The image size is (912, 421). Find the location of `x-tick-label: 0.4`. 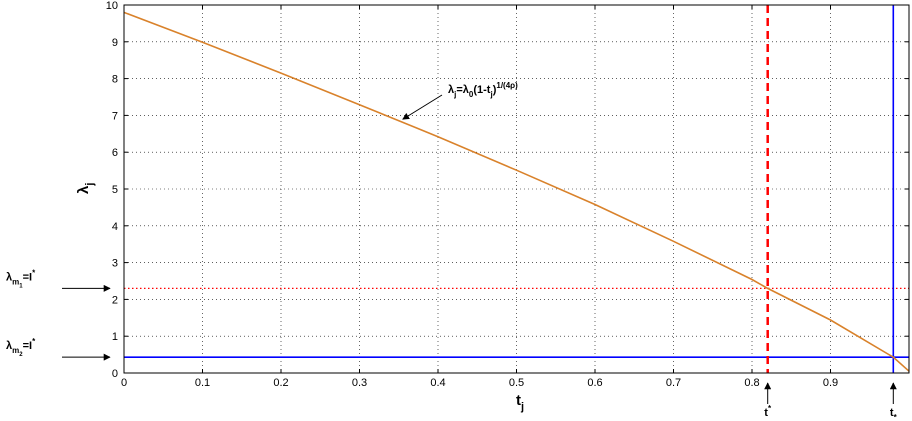

x-tick-label: 0.4 is located at coordinates (437, 383).